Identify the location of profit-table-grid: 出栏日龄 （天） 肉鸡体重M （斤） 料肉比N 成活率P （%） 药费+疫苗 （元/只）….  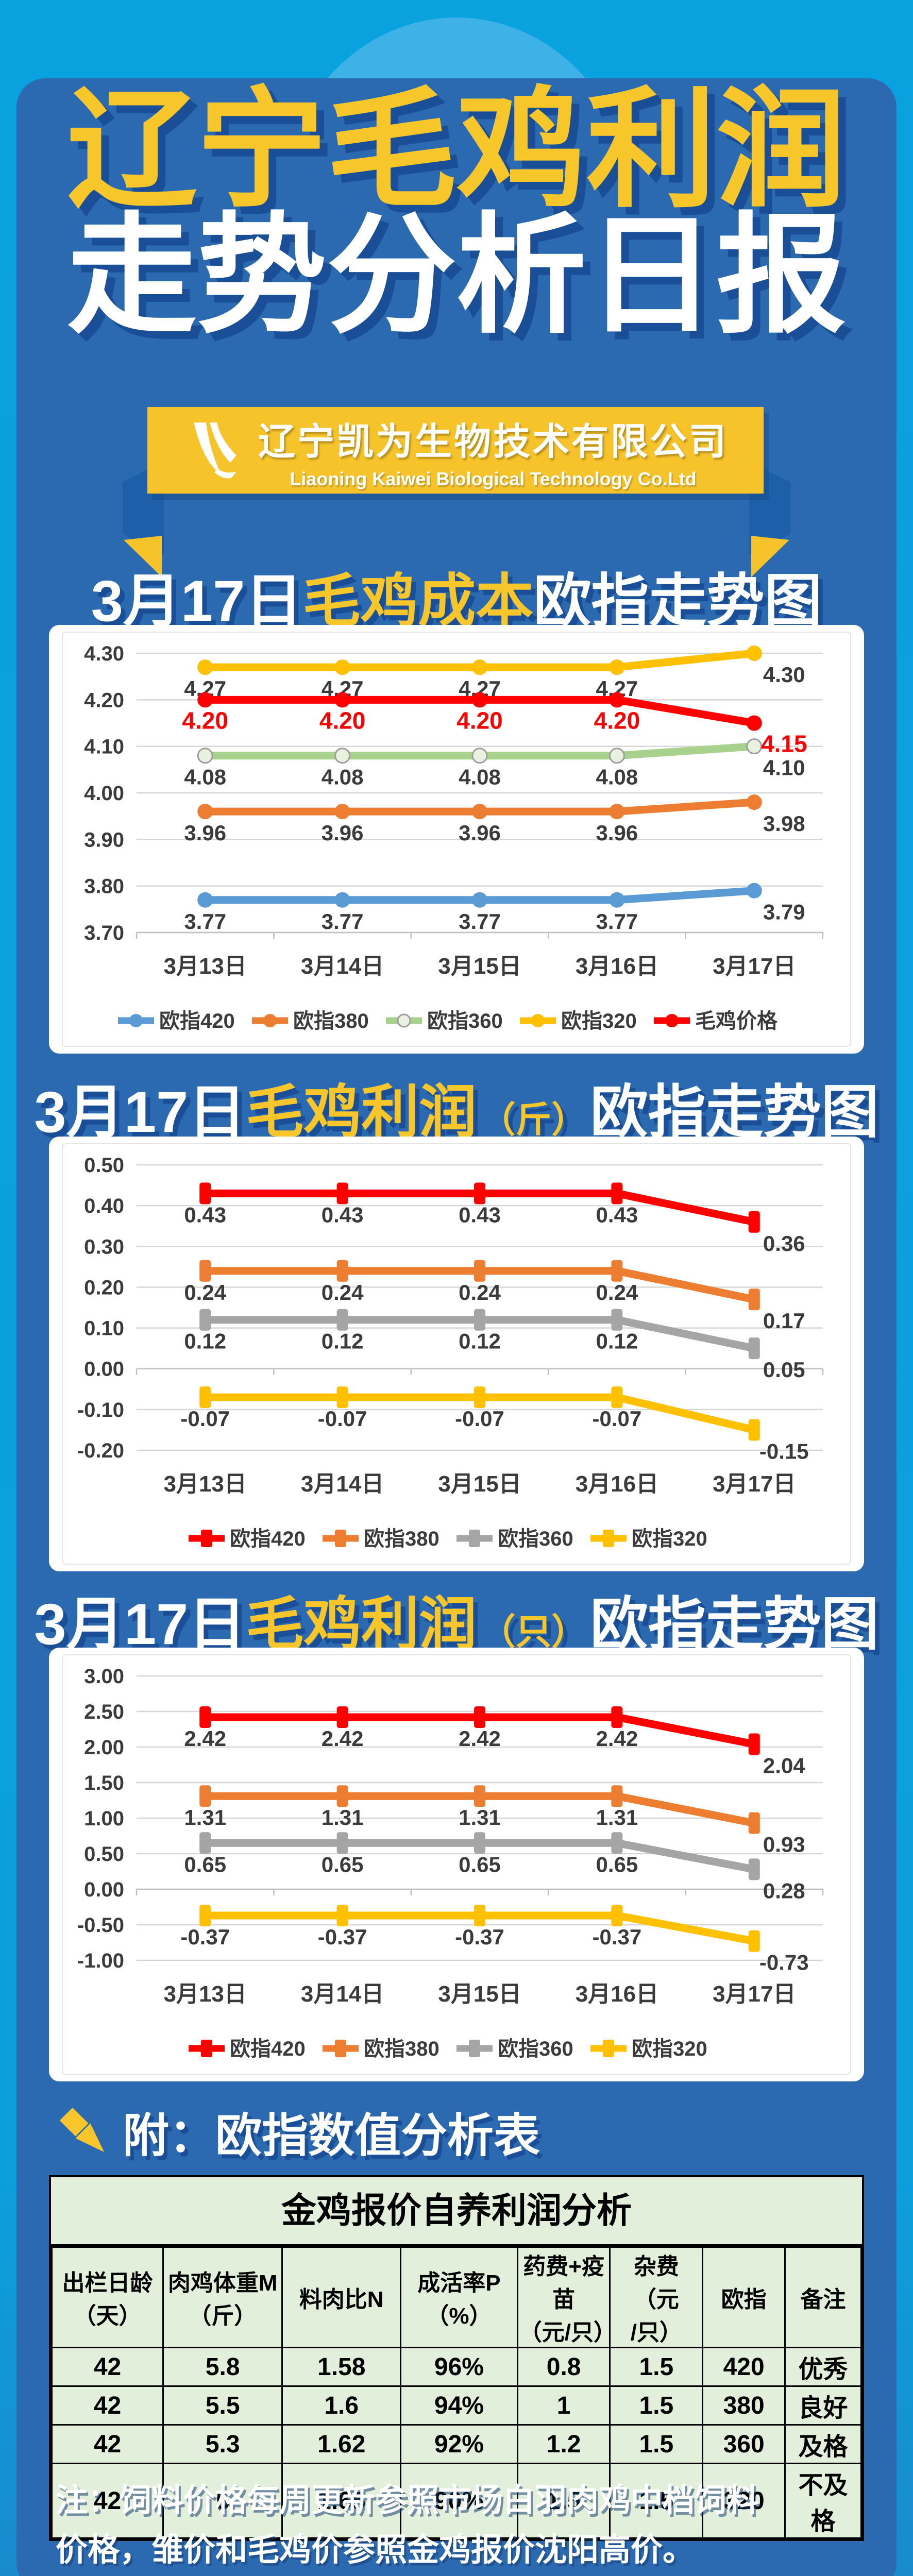
(456, 2392).